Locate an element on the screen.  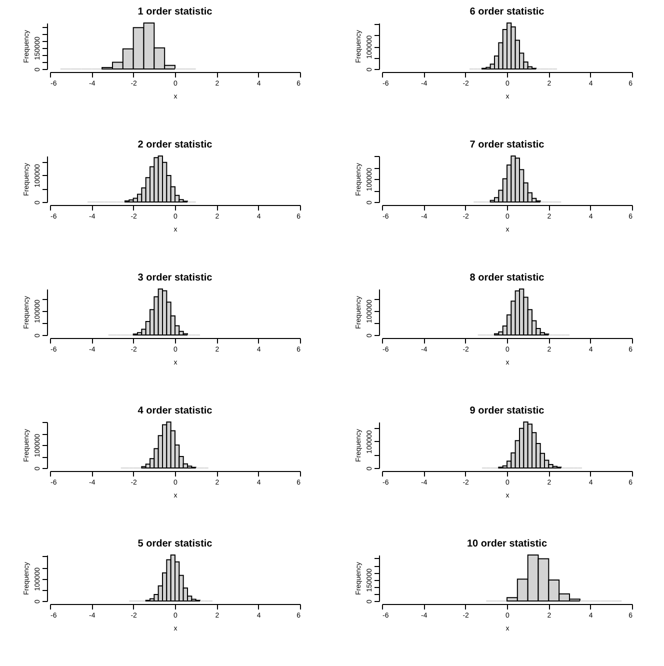
chart-title: 2 order statistic is located at coordinates (175, 145).